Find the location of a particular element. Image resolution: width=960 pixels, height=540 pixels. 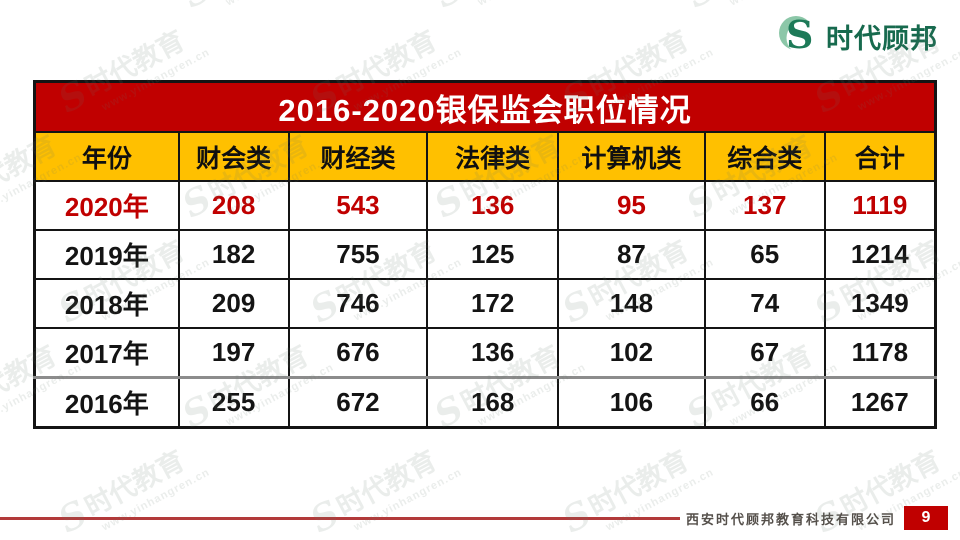

value-cell: 106 is located at coordinates (631, 402).